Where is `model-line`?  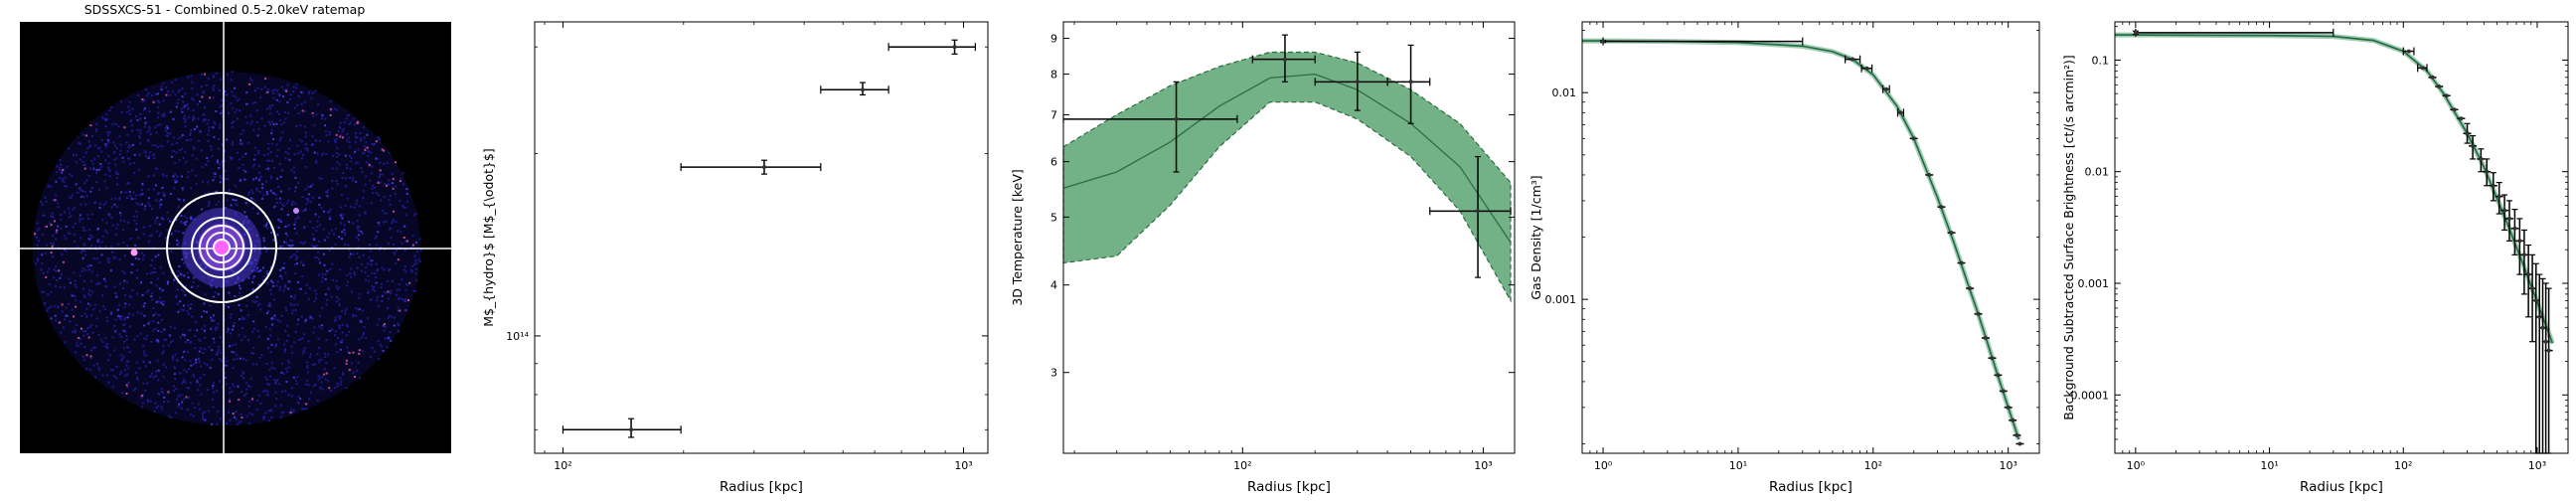 model-line is located at coordinates (2334, 189).